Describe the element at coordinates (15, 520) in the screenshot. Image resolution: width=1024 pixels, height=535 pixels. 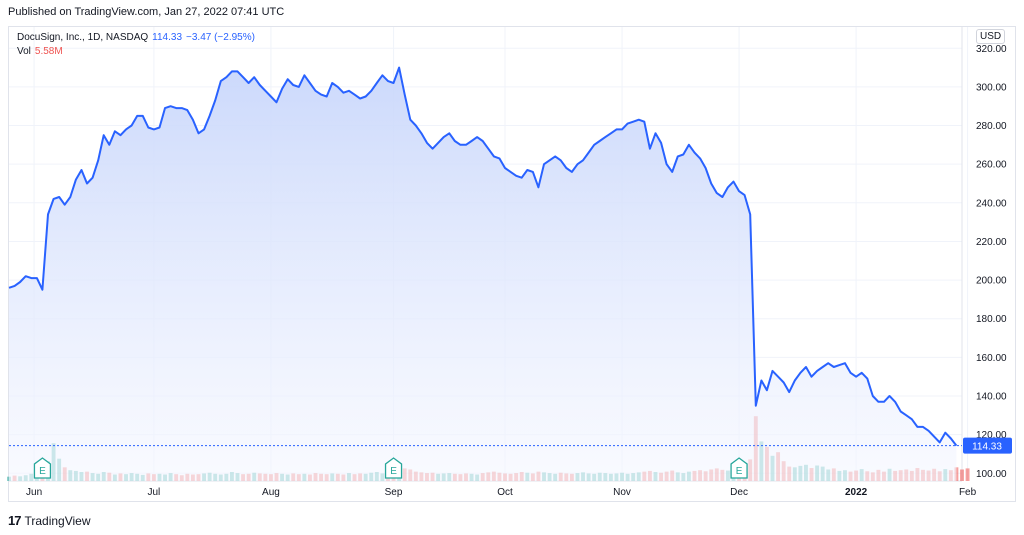
I see `tradingview-logo-icon: ⁠17` at that location.